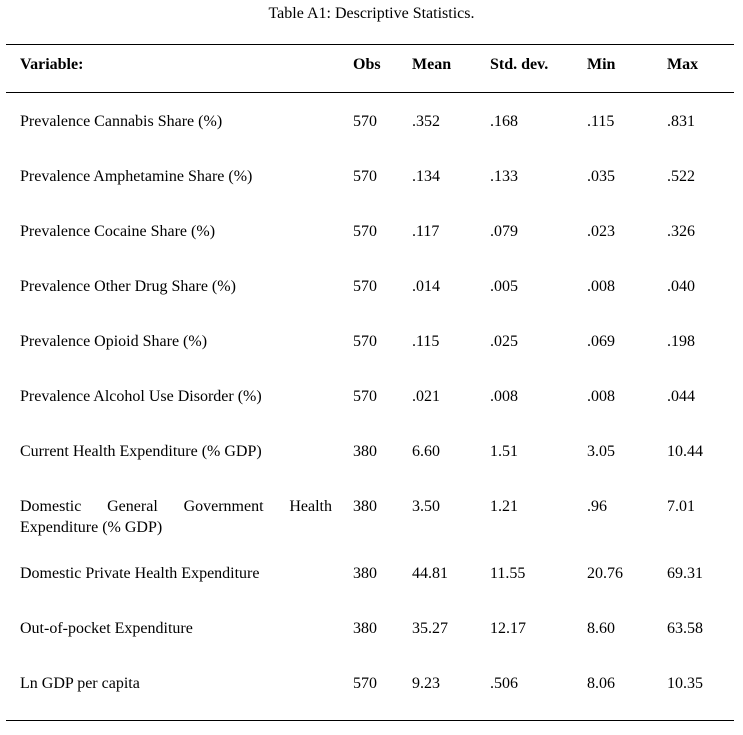  I want to click on row-min: .115, so click(601, 121).